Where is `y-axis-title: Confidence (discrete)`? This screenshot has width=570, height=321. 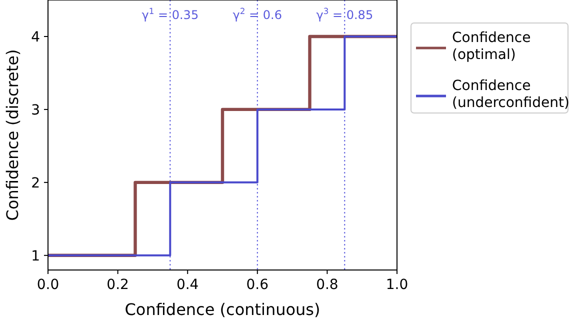 y-axis-title: Confidence (discrete) is located at coordinates (12, 135).